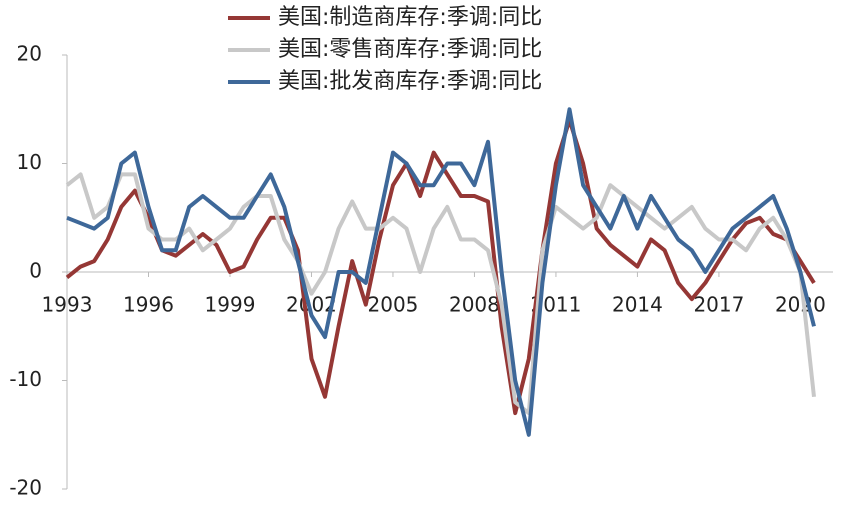  Describe the element at coordinates (637, 305) in the screenshot. I see `x-tick-label: 2014` at that location.